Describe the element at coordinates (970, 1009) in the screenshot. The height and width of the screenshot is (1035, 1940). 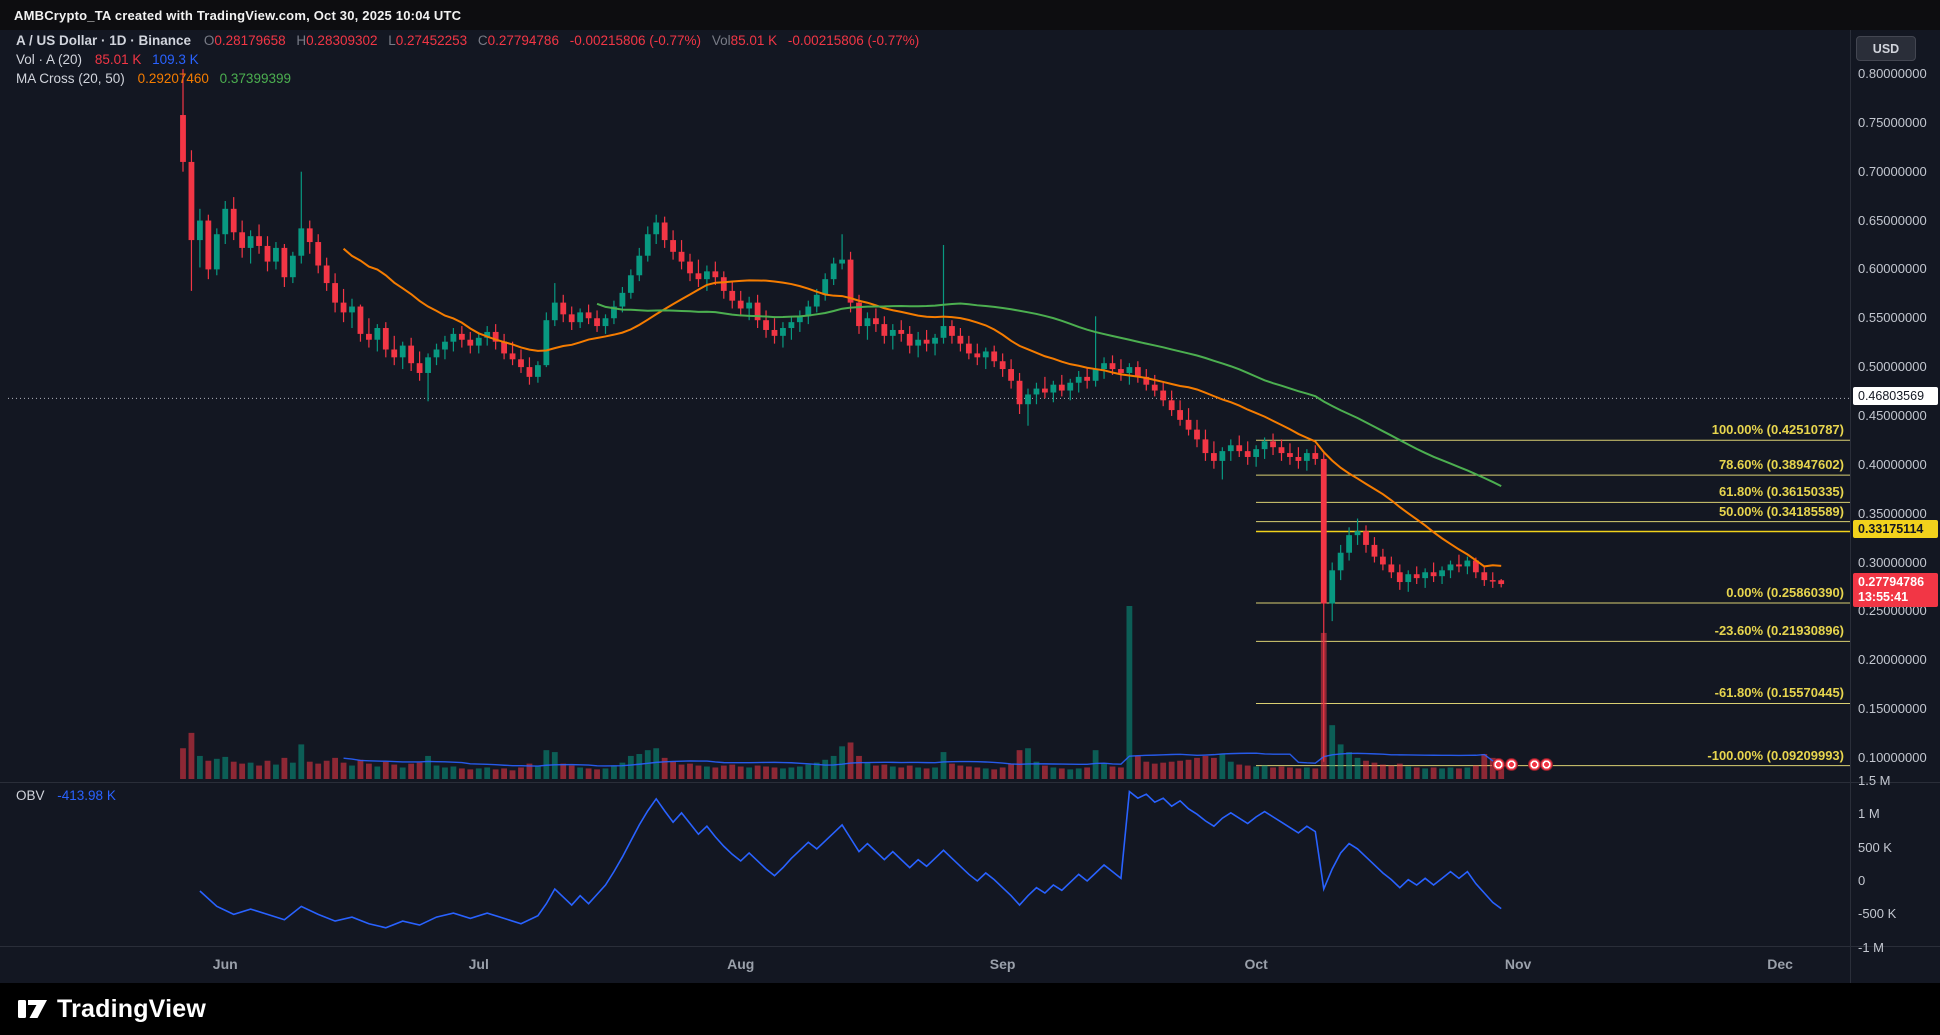
I see `footer-bar: TradingView` at that location.